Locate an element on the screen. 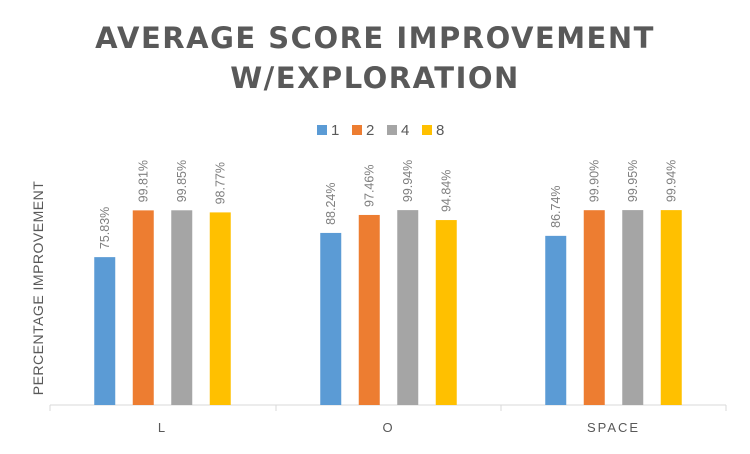 The image size is (750, 454). chart-title-line-2: W/EXPLORATION is located at coordinates (375, 78).